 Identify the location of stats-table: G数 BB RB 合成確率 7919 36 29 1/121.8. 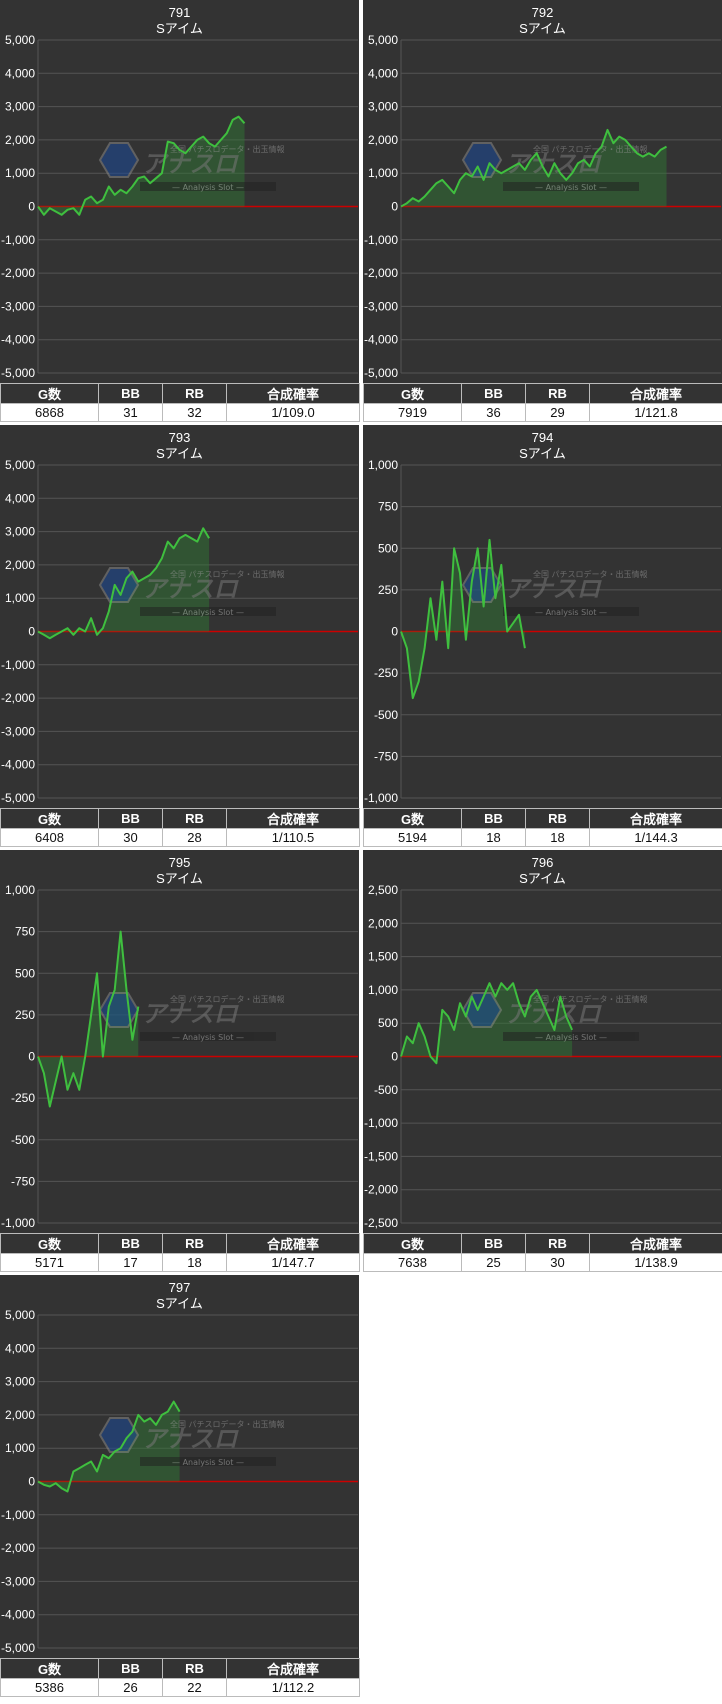
(542, 402).